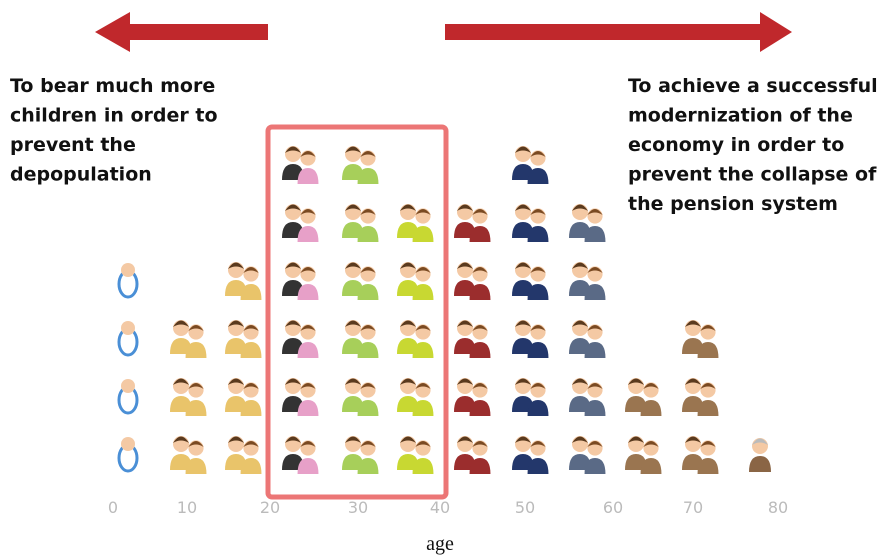 This screenshot has height=556, width=884. Describe the element at coordinates (613, 507) in the screenshot. I see `axis-tick-label: 60` at that location.